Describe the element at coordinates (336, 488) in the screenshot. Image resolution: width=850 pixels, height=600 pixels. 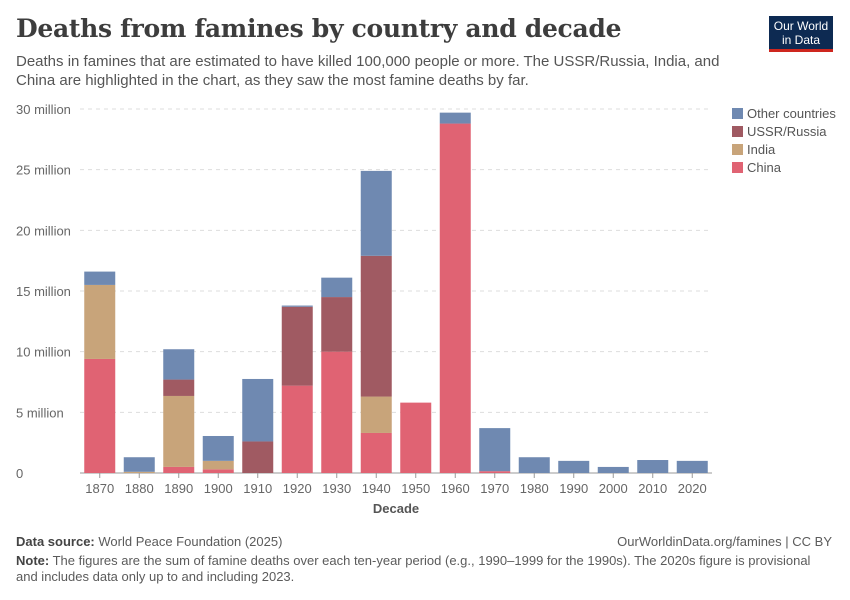
I see `x-tick-label: 1930` at that location.